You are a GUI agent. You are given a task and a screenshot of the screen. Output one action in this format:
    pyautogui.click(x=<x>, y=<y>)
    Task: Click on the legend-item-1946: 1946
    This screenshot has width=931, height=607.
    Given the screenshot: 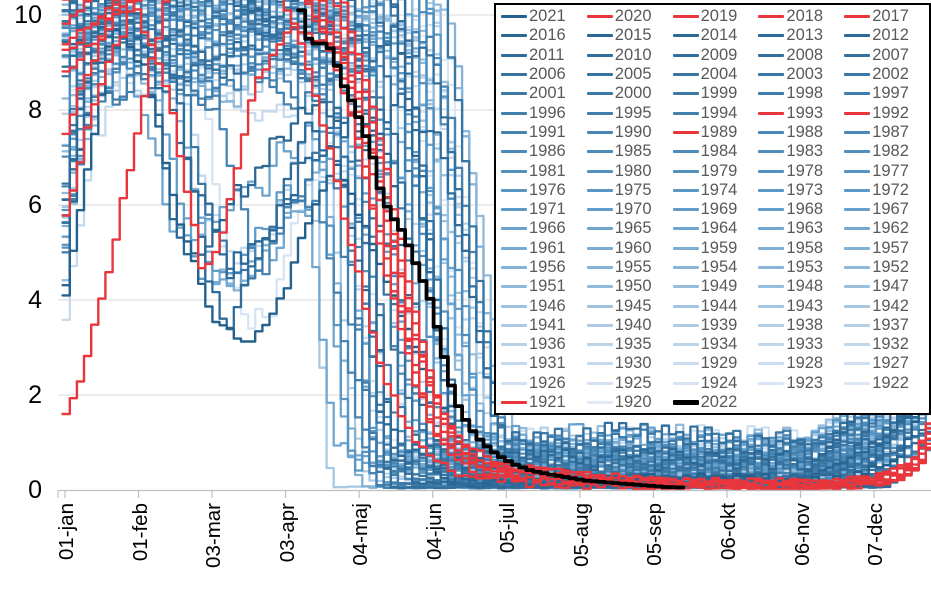 What is the action you would take?
    pyautogui.click(x=544, y=305)
    